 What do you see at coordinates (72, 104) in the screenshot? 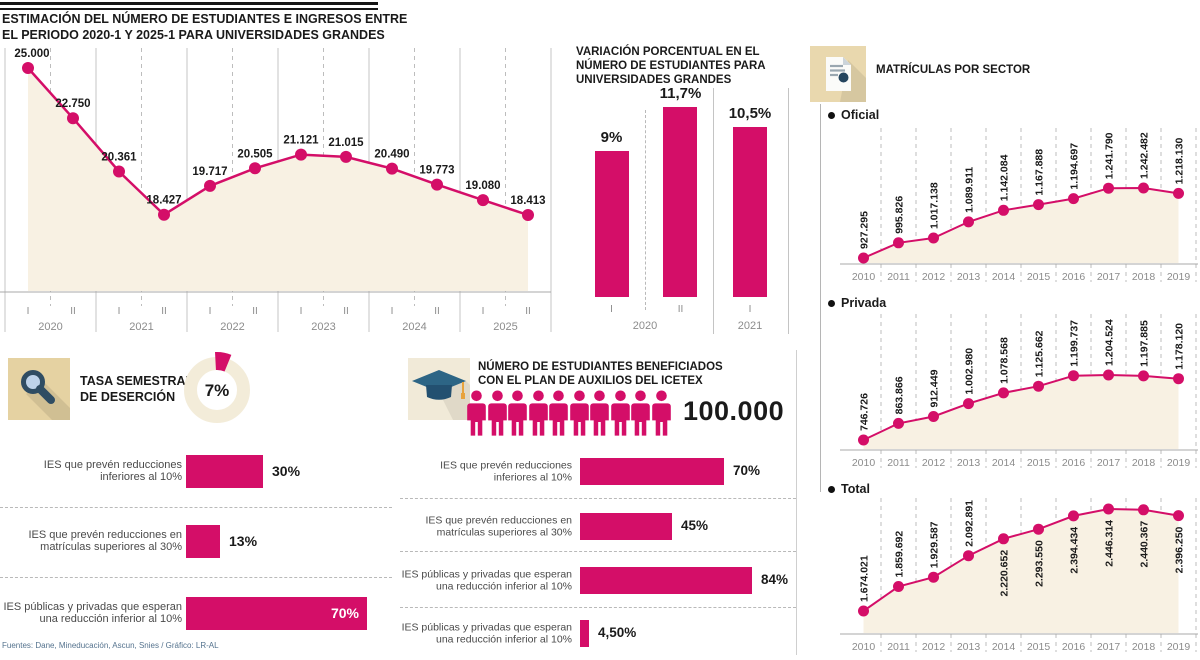
I see `point-label: 22.750` at bounding box center [72, 104].